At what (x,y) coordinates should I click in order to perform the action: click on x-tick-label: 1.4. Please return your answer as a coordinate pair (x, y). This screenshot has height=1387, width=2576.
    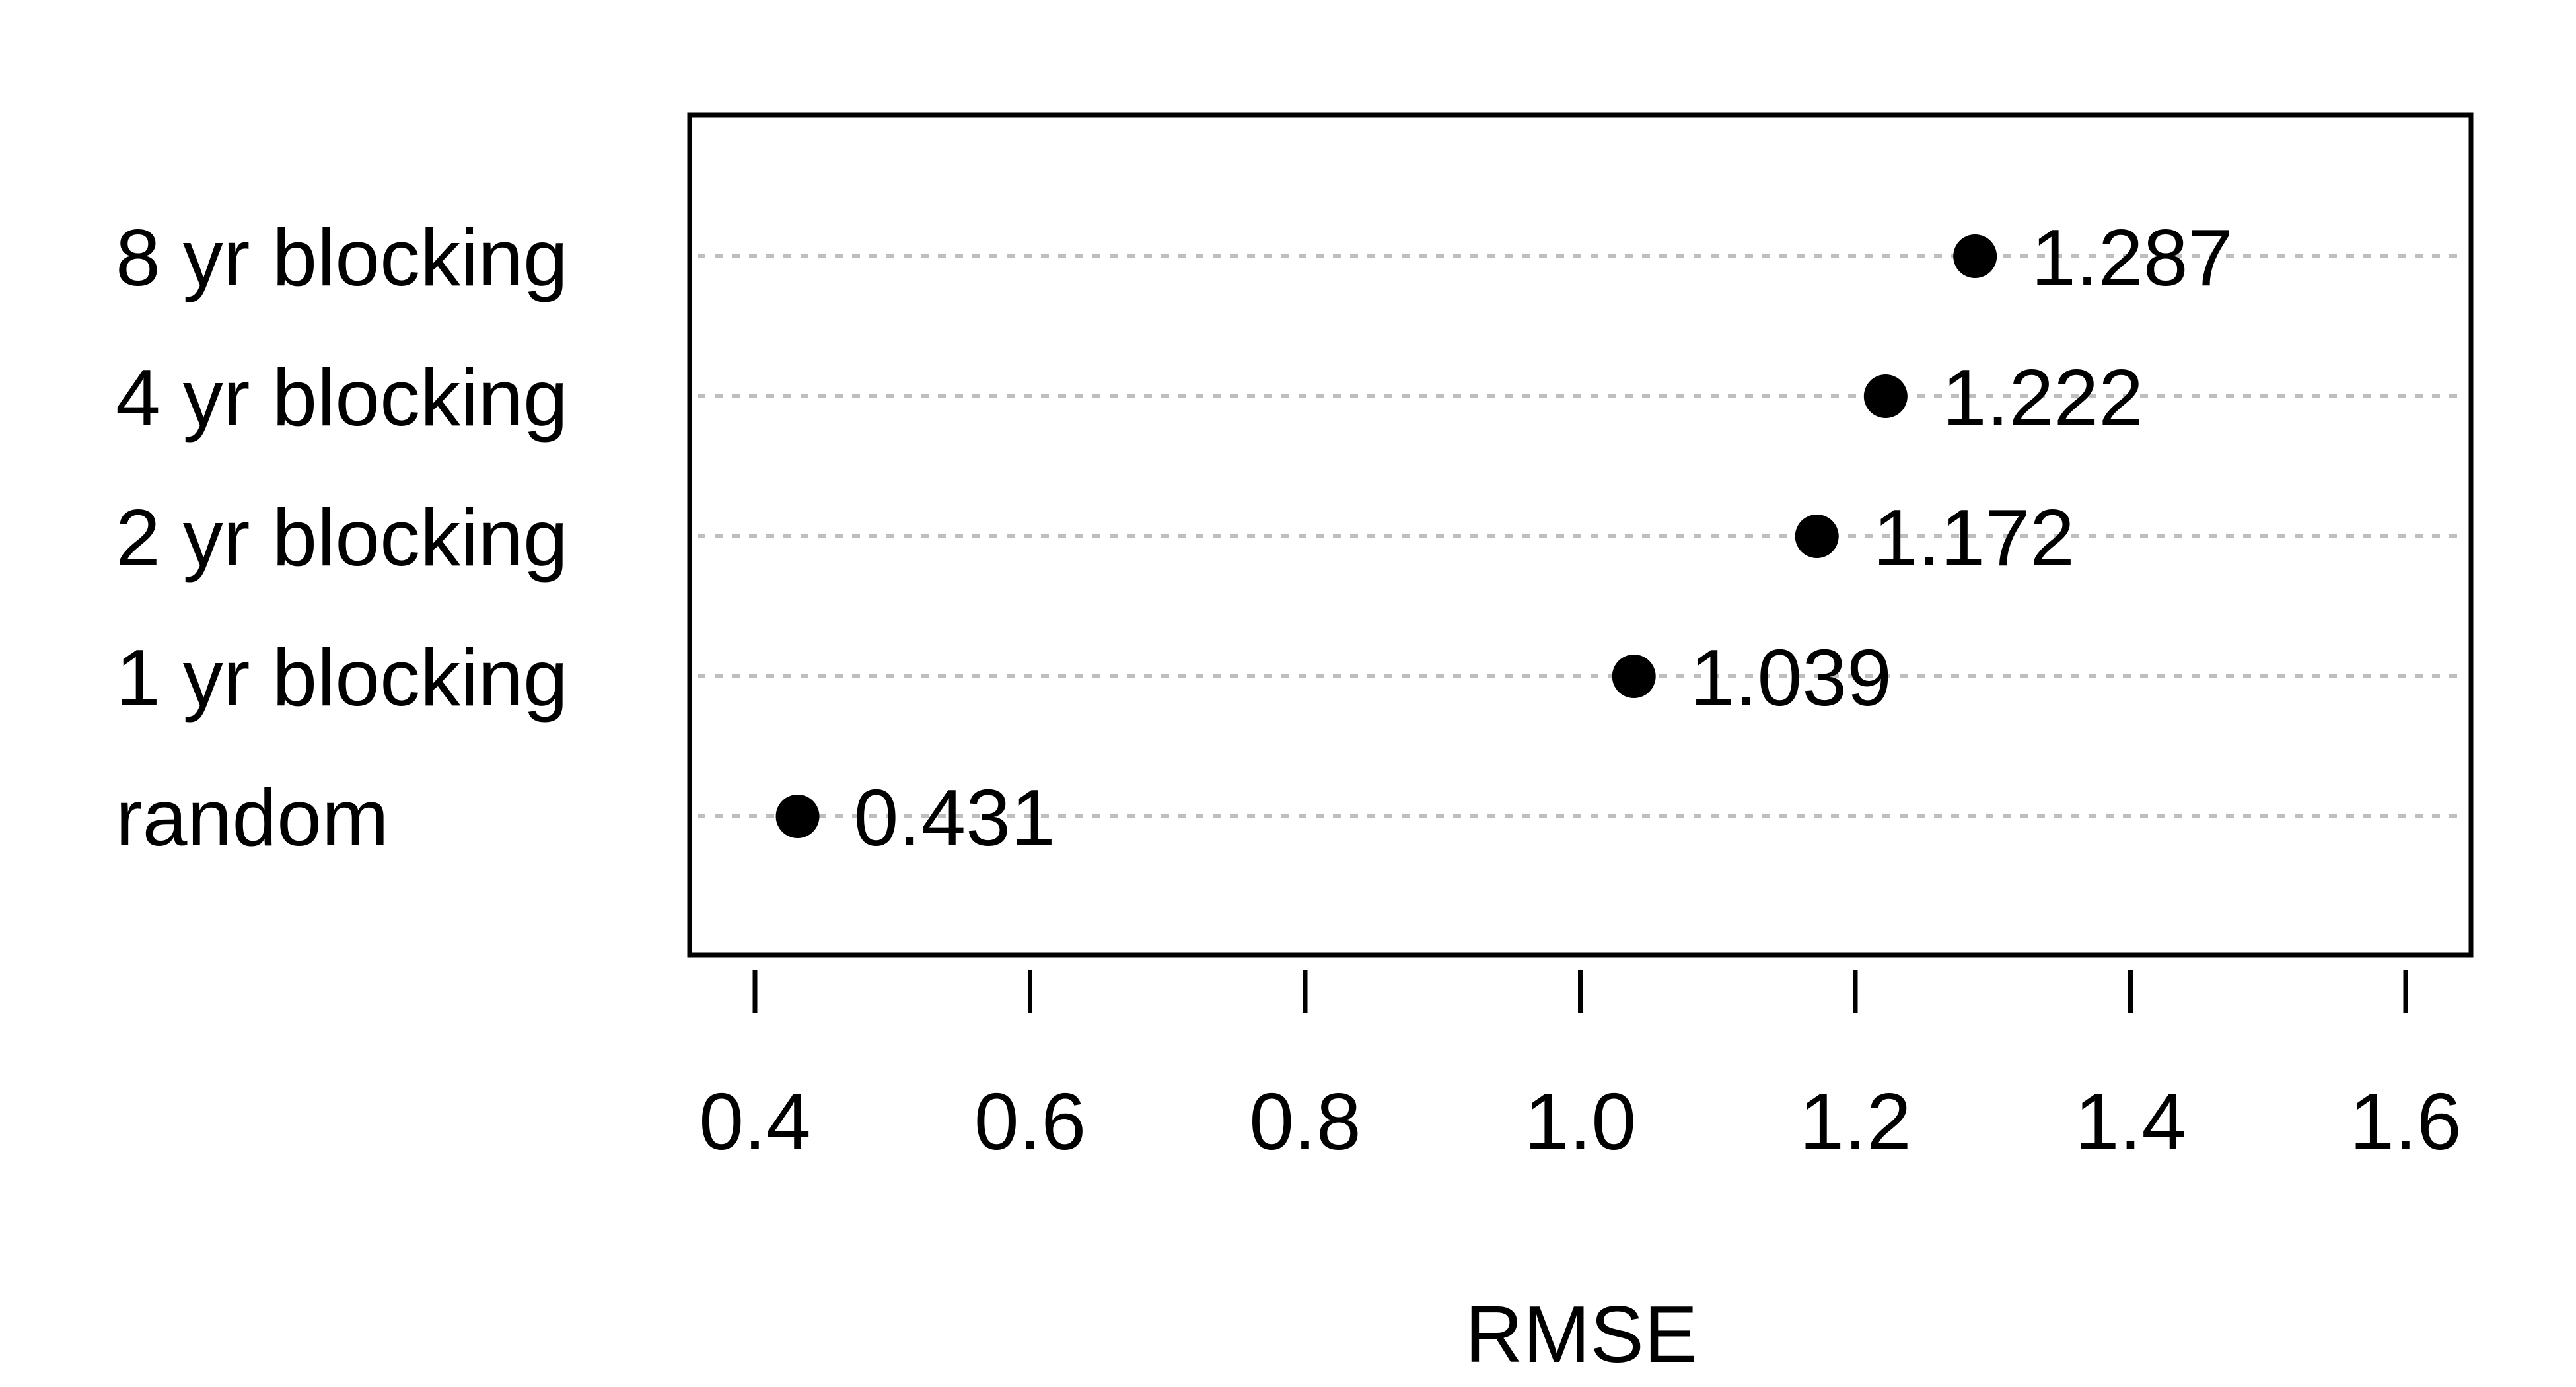
    Looking at the image, I should click on (2131, 1121).